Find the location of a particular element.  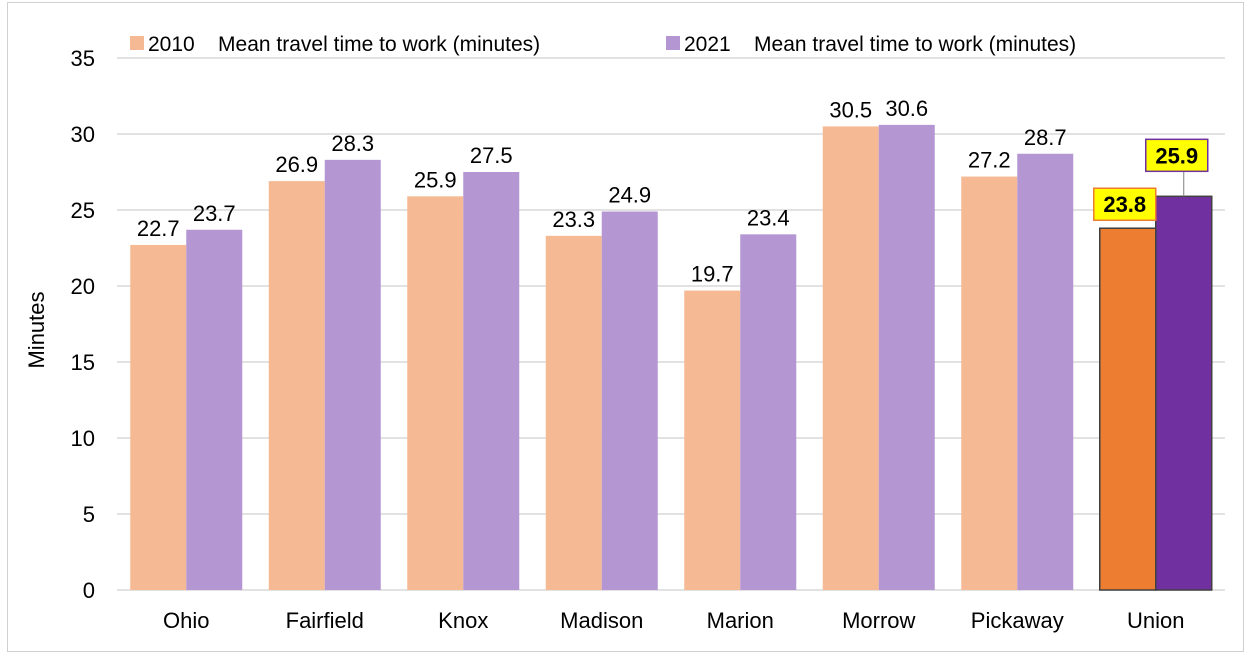

bar-knox-2010 is located at coordinates (435, 393).